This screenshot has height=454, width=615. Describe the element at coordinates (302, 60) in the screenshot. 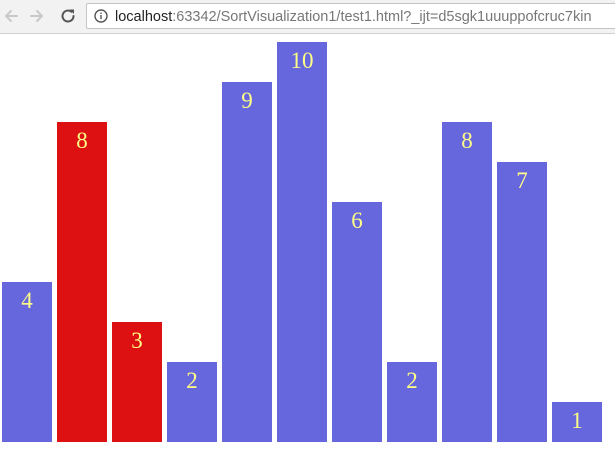

I see `bar-value-label: 10` at that location.